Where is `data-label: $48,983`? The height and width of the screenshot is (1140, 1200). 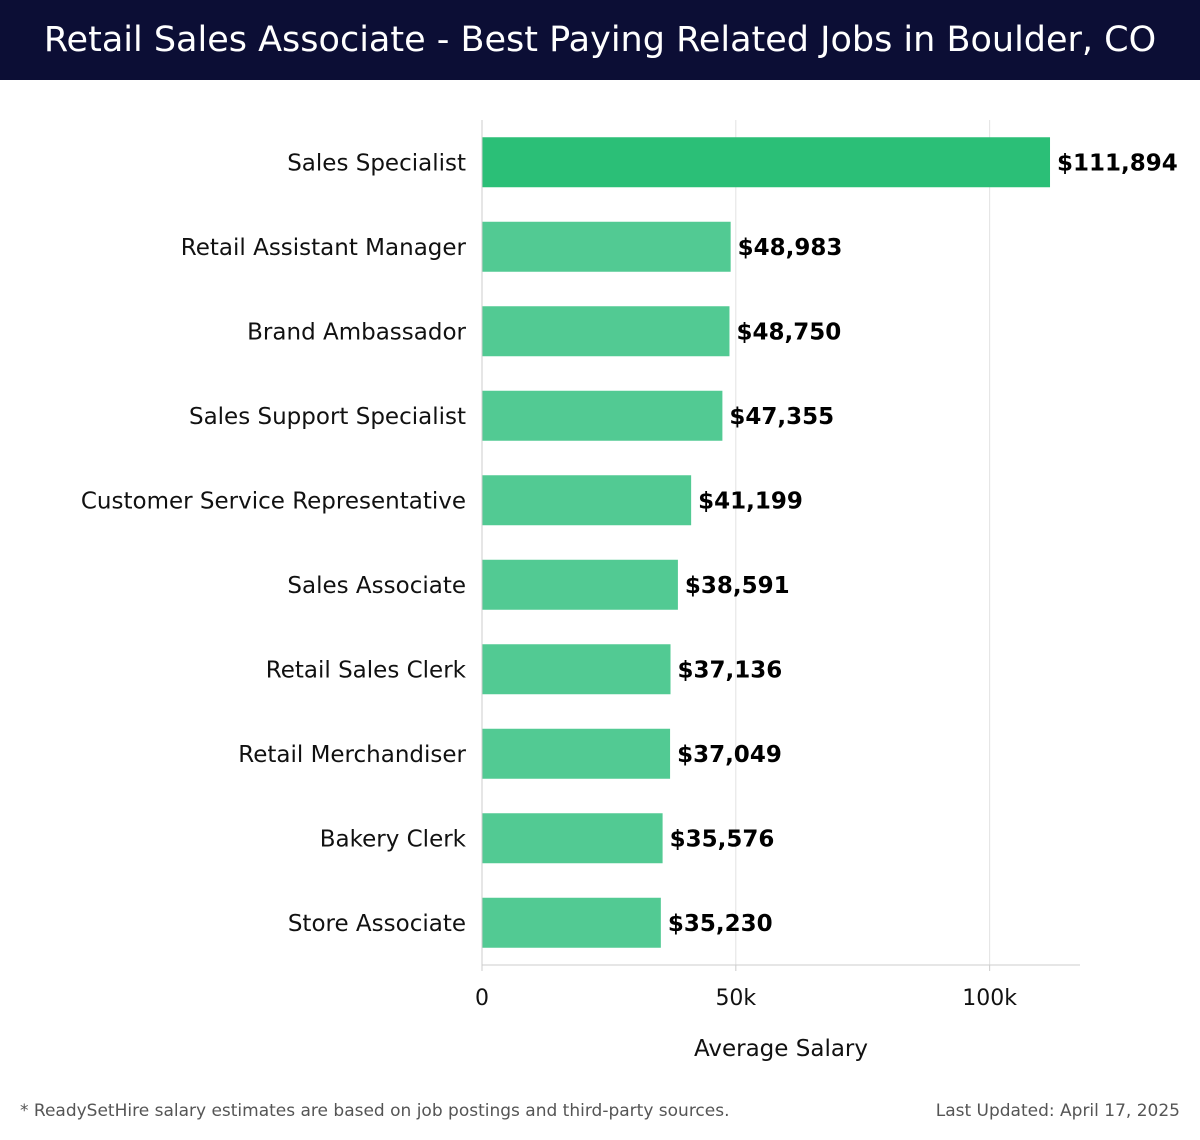
data-label: $48,983 is located at coordinates (790, 248).